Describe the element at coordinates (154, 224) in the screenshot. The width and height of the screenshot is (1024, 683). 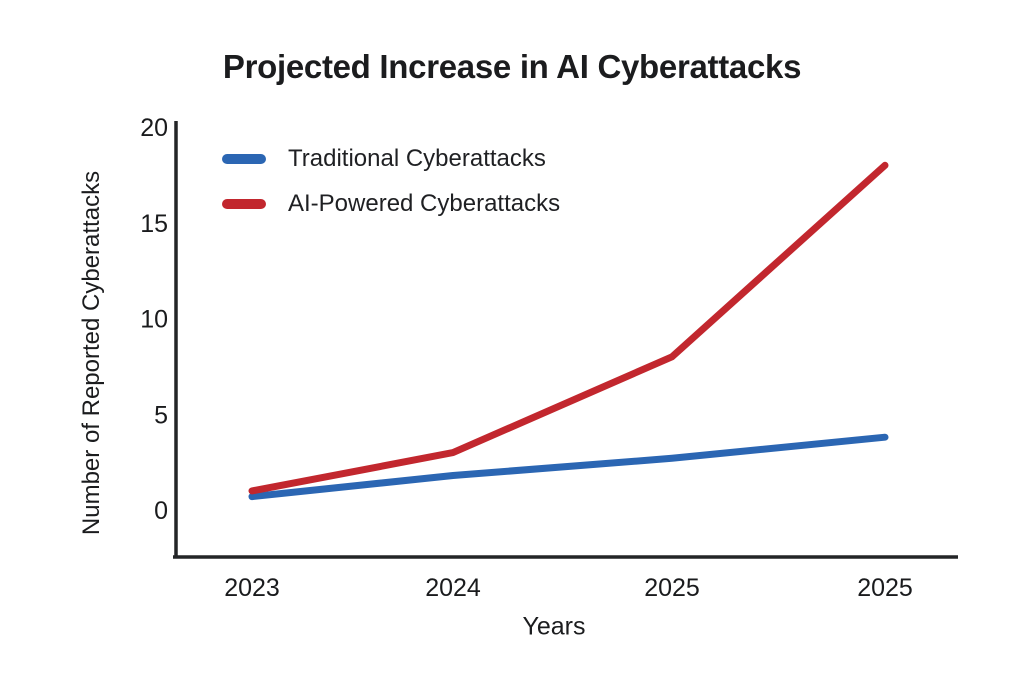
I see `y-tick-label: 15` at that location.